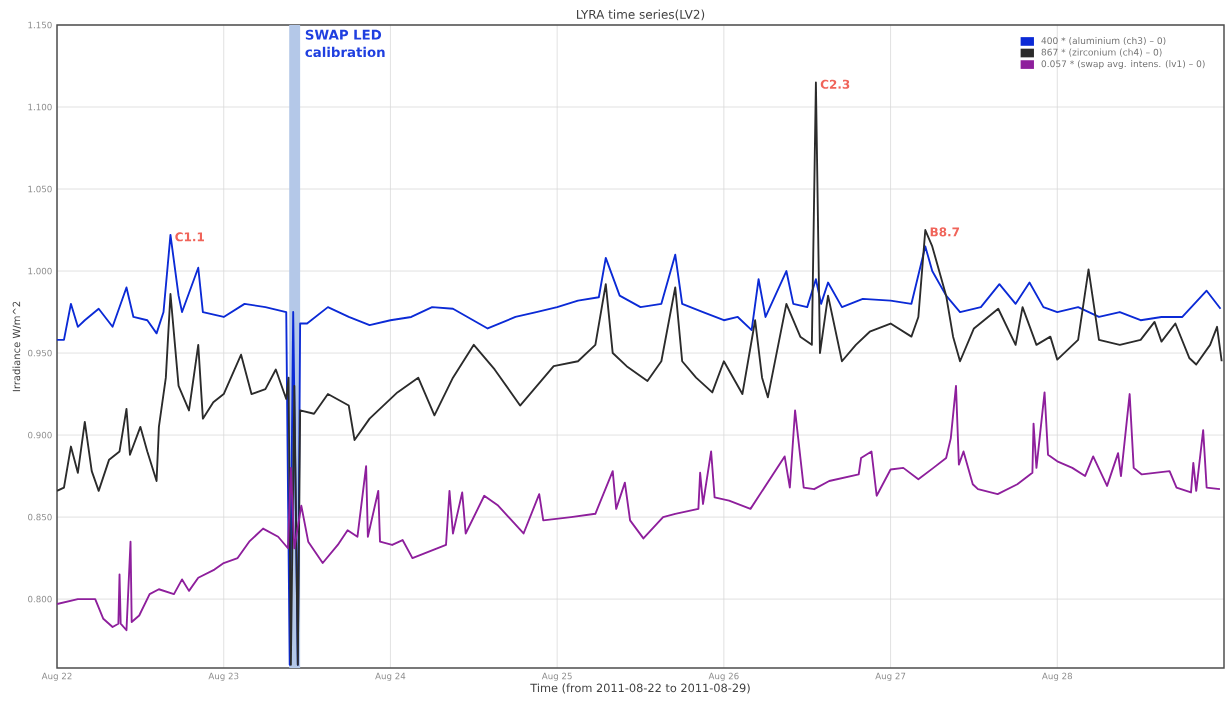 The width and height of the screenshot is (1228, 702). I want to click on x-tick-label: Aug 26, so click(723, 676).